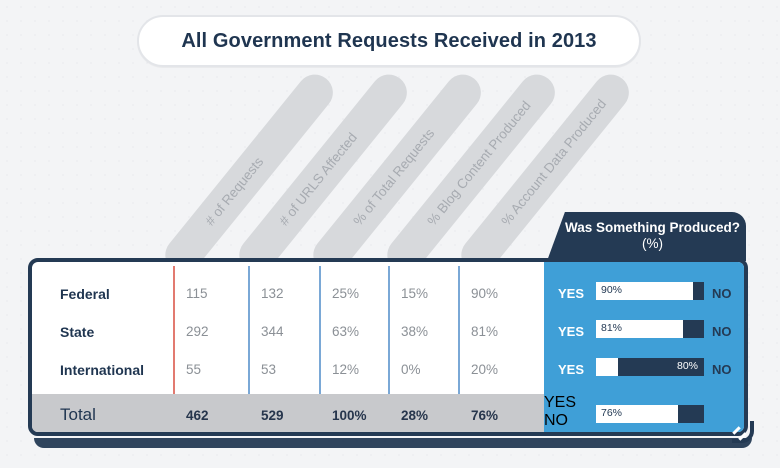 Image resolution: width=780 pixels, height=468 pixels. I want to click on table-corner, so click(743, 432).